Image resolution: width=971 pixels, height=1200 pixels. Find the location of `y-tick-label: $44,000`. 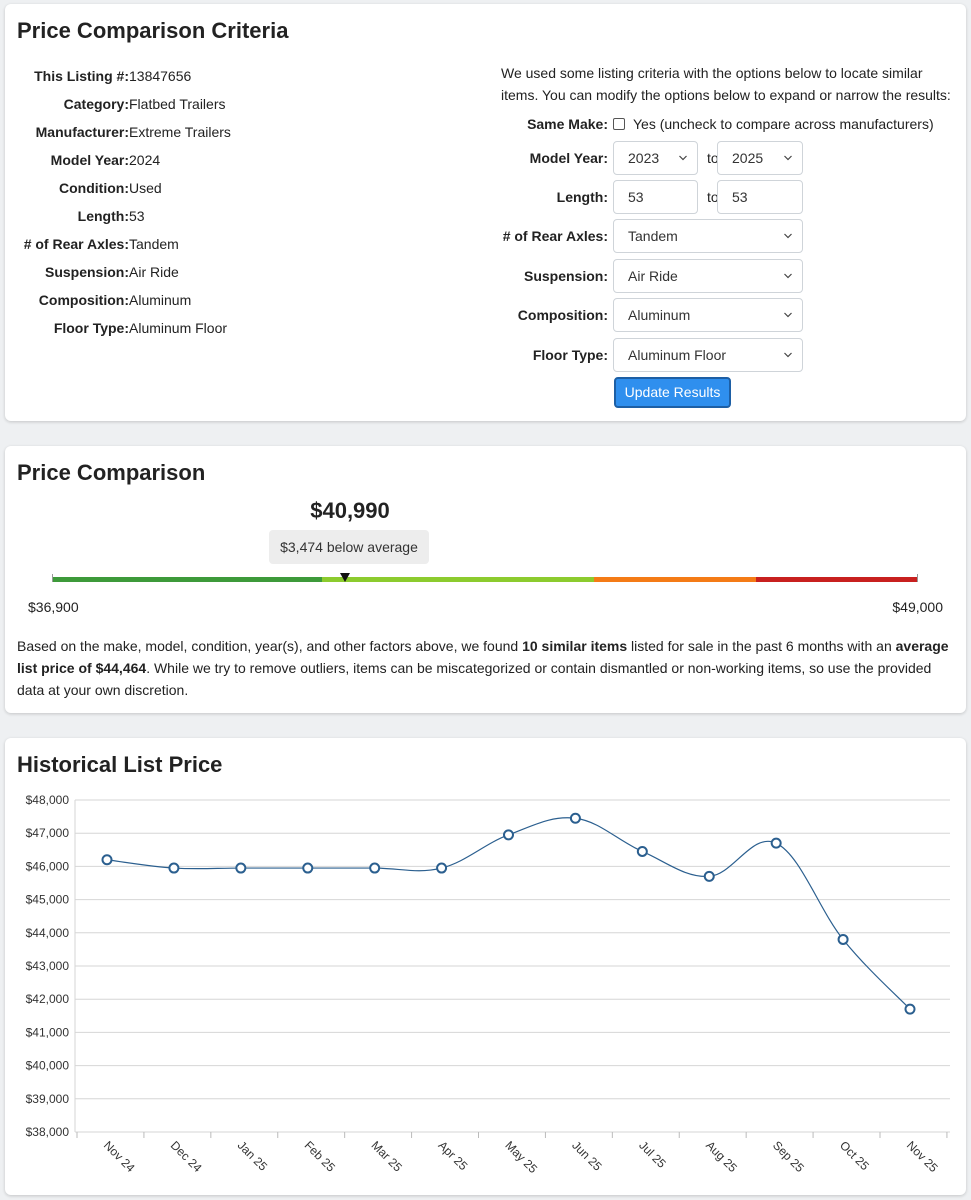

y-tick-label: $44,000 is located at coordinates (48, 933).